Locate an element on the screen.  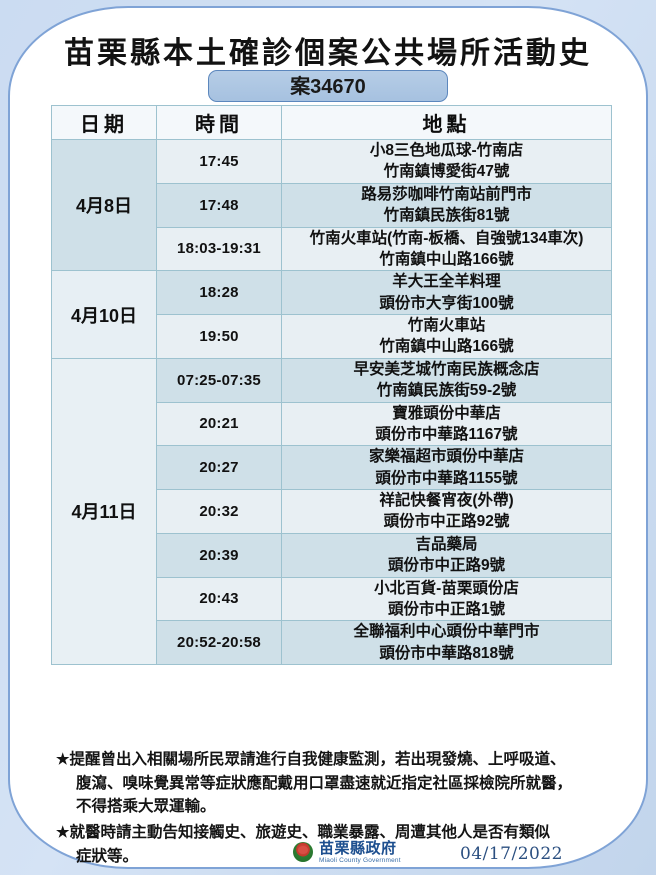
time-cell: 18:28 is located at coordinates (219, 292).